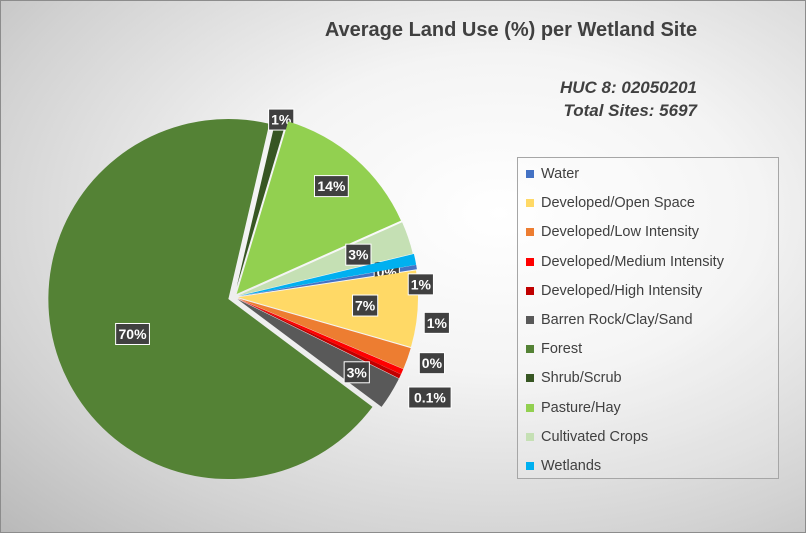 Image resolution: width=806 pixels, height=534 pixels. Describe the element at coordinates (511, 30) in the screenshot. I see `chart-title: Average Land Use (%) per Wetland Site` at that location.